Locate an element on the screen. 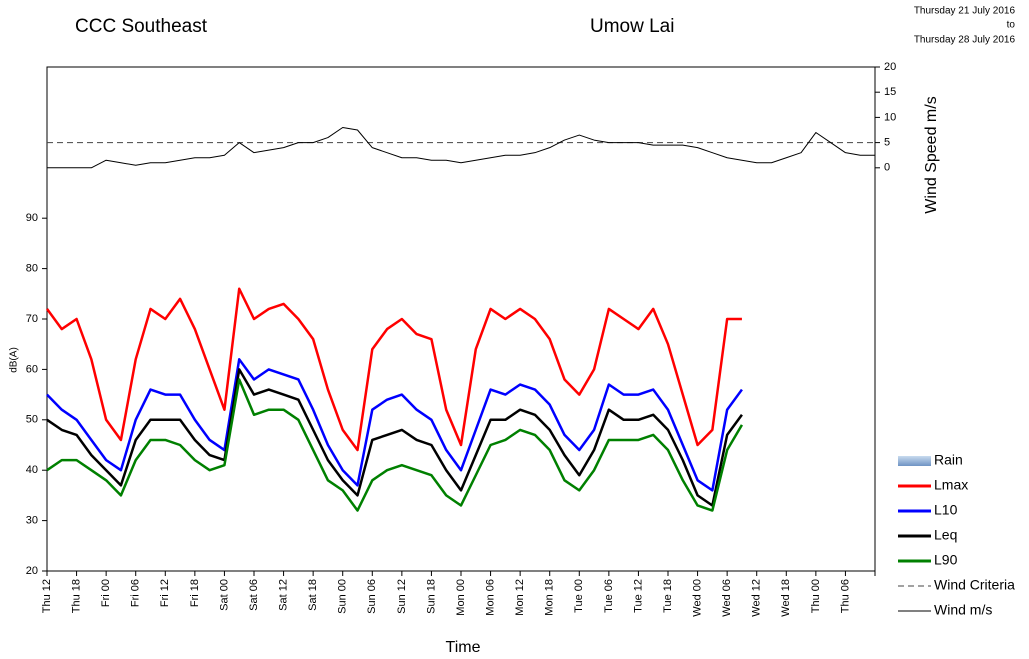 Image resolution: width=1029 pixels, height=659 pixels. y-tick-label: 90 is located at coordinates (32, 218).